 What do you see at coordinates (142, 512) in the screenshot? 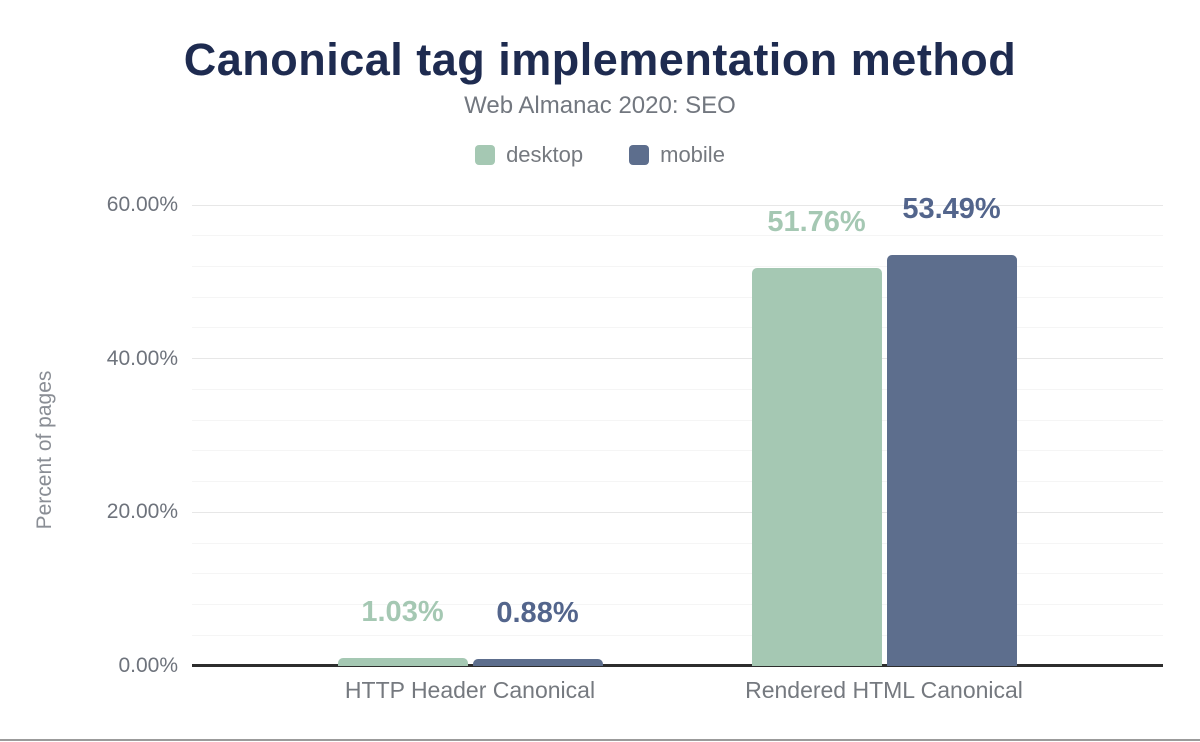
I see `y-tick-label: 20.00%` at bounding box center [142, 512].